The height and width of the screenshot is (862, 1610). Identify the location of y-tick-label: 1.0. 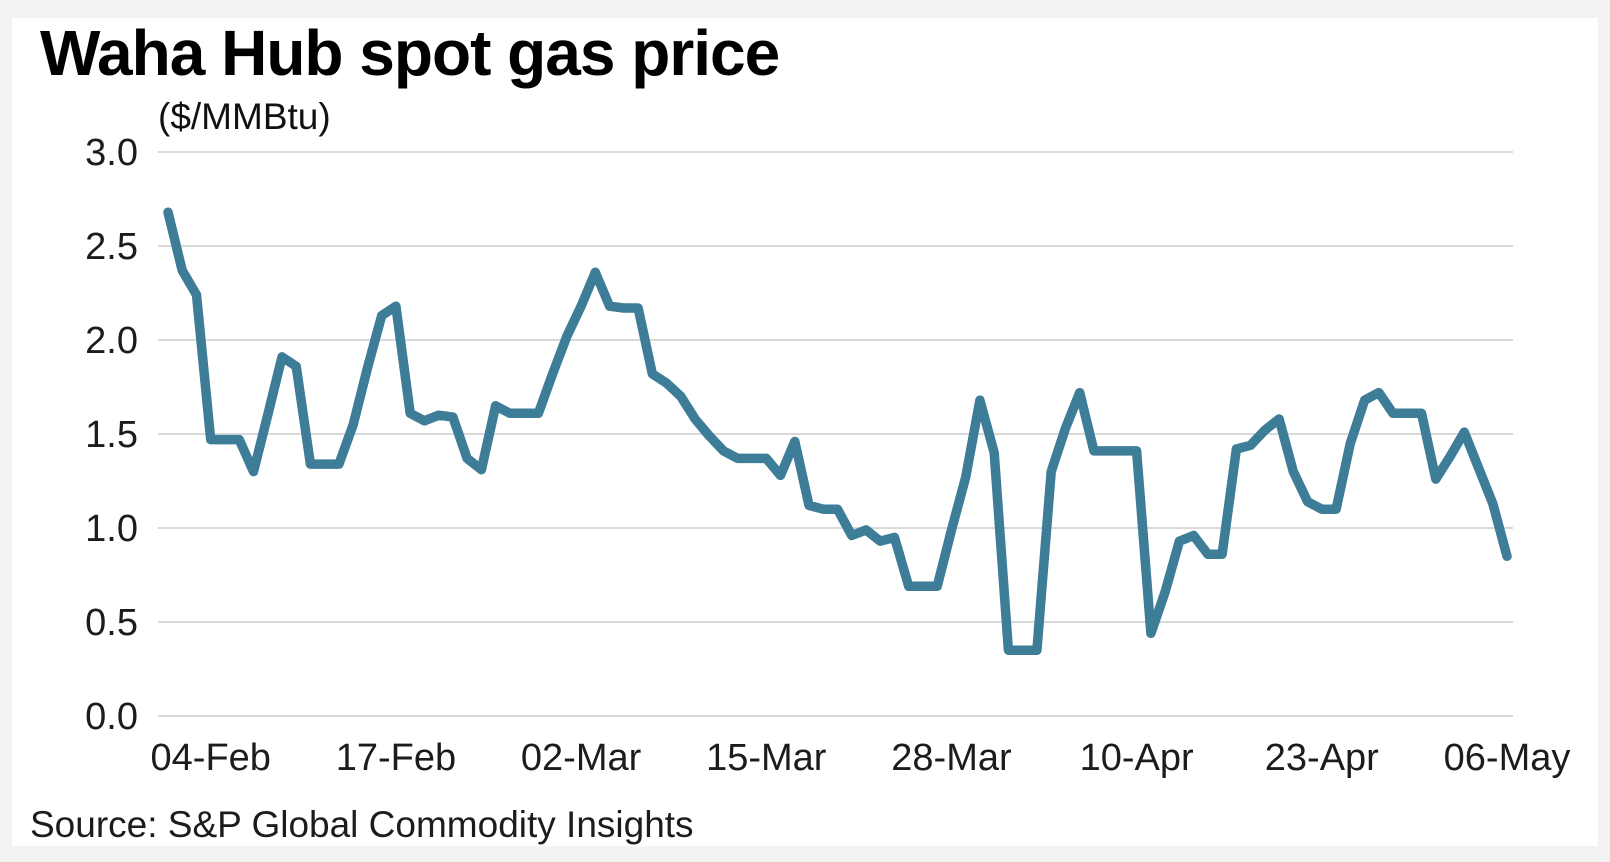
(111, 529).